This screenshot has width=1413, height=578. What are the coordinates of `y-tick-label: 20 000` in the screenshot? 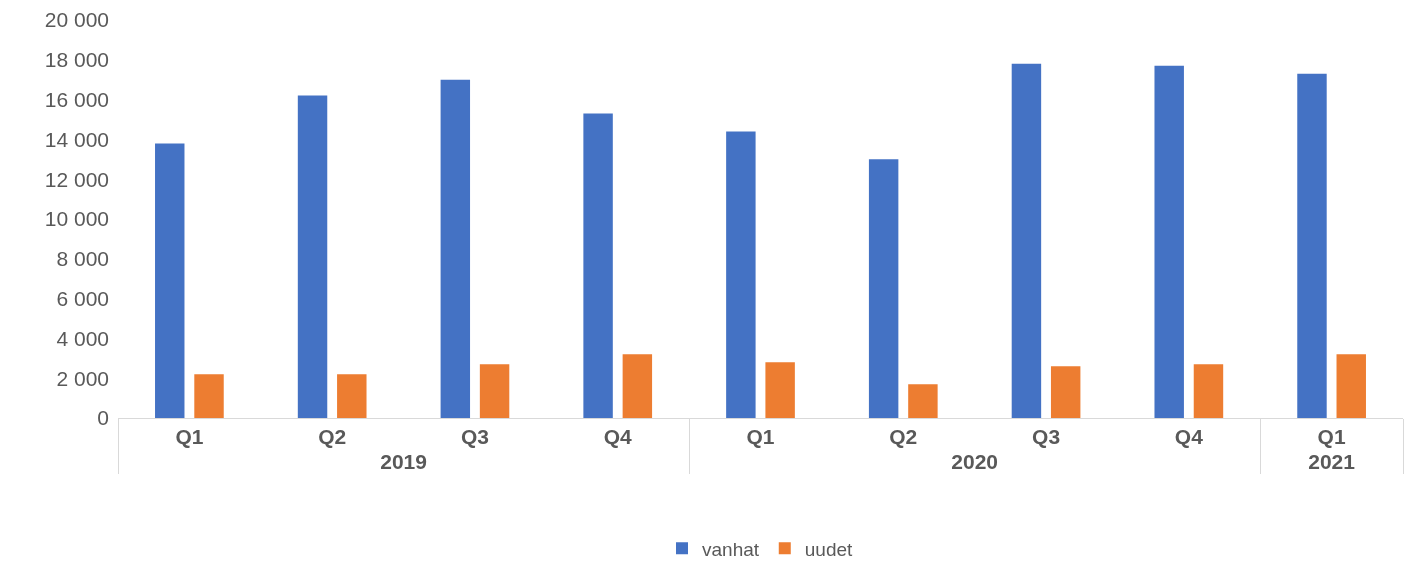 It's located at (76, 20).